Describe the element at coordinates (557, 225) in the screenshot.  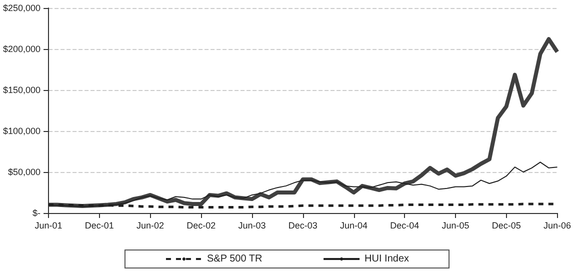
I see `x-tick-label: Jun-06` at that location.